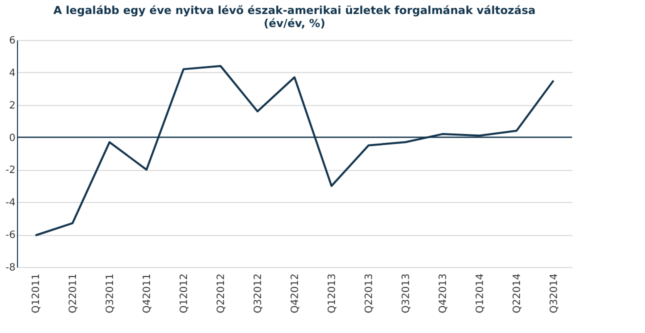 The width and height of the screenshot is (645, 333). I want to click on y-tick-label: 4, so click(12, 73).